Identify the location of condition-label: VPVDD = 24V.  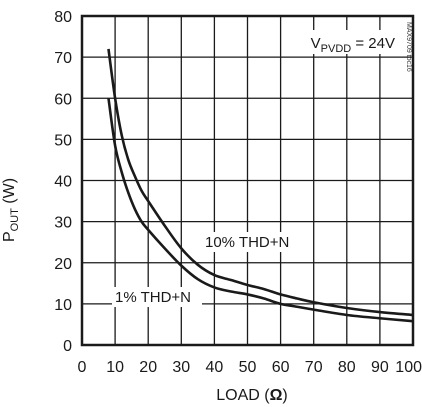
(353, 45).